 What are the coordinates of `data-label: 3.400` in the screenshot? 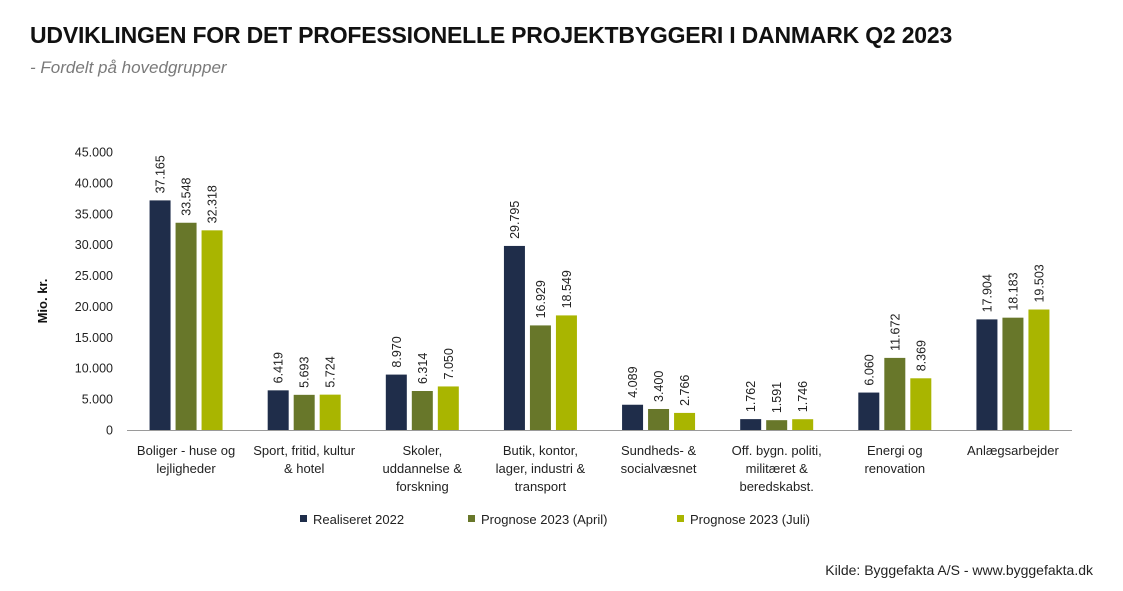 It's located at (659, 386).